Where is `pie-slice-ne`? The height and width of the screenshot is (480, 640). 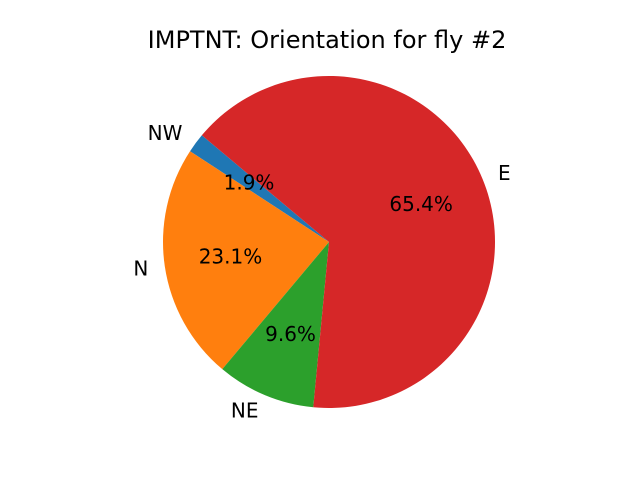
pie-slice-ne is located at coordinates (275, 325).